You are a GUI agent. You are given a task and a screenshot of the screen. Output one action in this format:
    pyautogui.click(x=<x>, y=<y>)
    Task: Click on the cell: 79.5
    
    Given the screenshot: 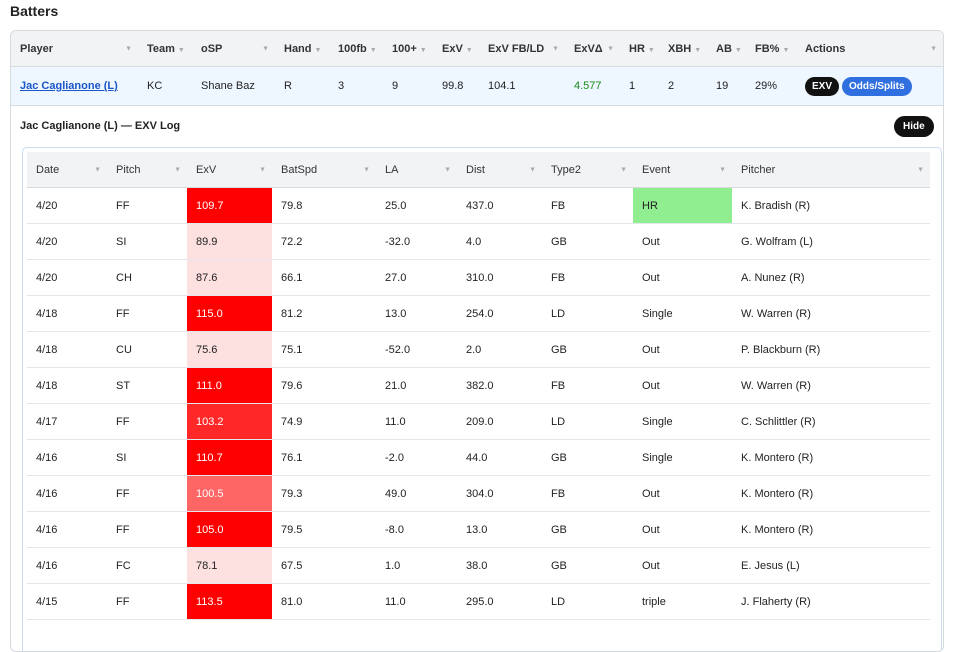 What is the action you would take?
    pyautogui.click(x=324, y=529)
    